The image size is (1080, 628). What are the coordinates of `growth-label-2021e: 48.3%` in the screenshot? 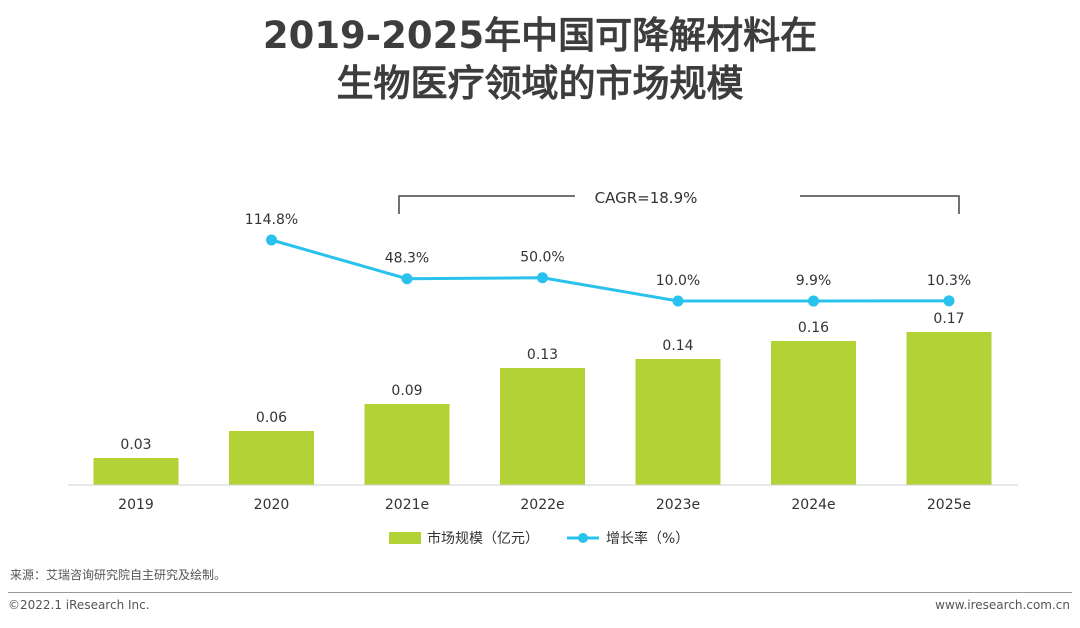 It's located at (407, 259).